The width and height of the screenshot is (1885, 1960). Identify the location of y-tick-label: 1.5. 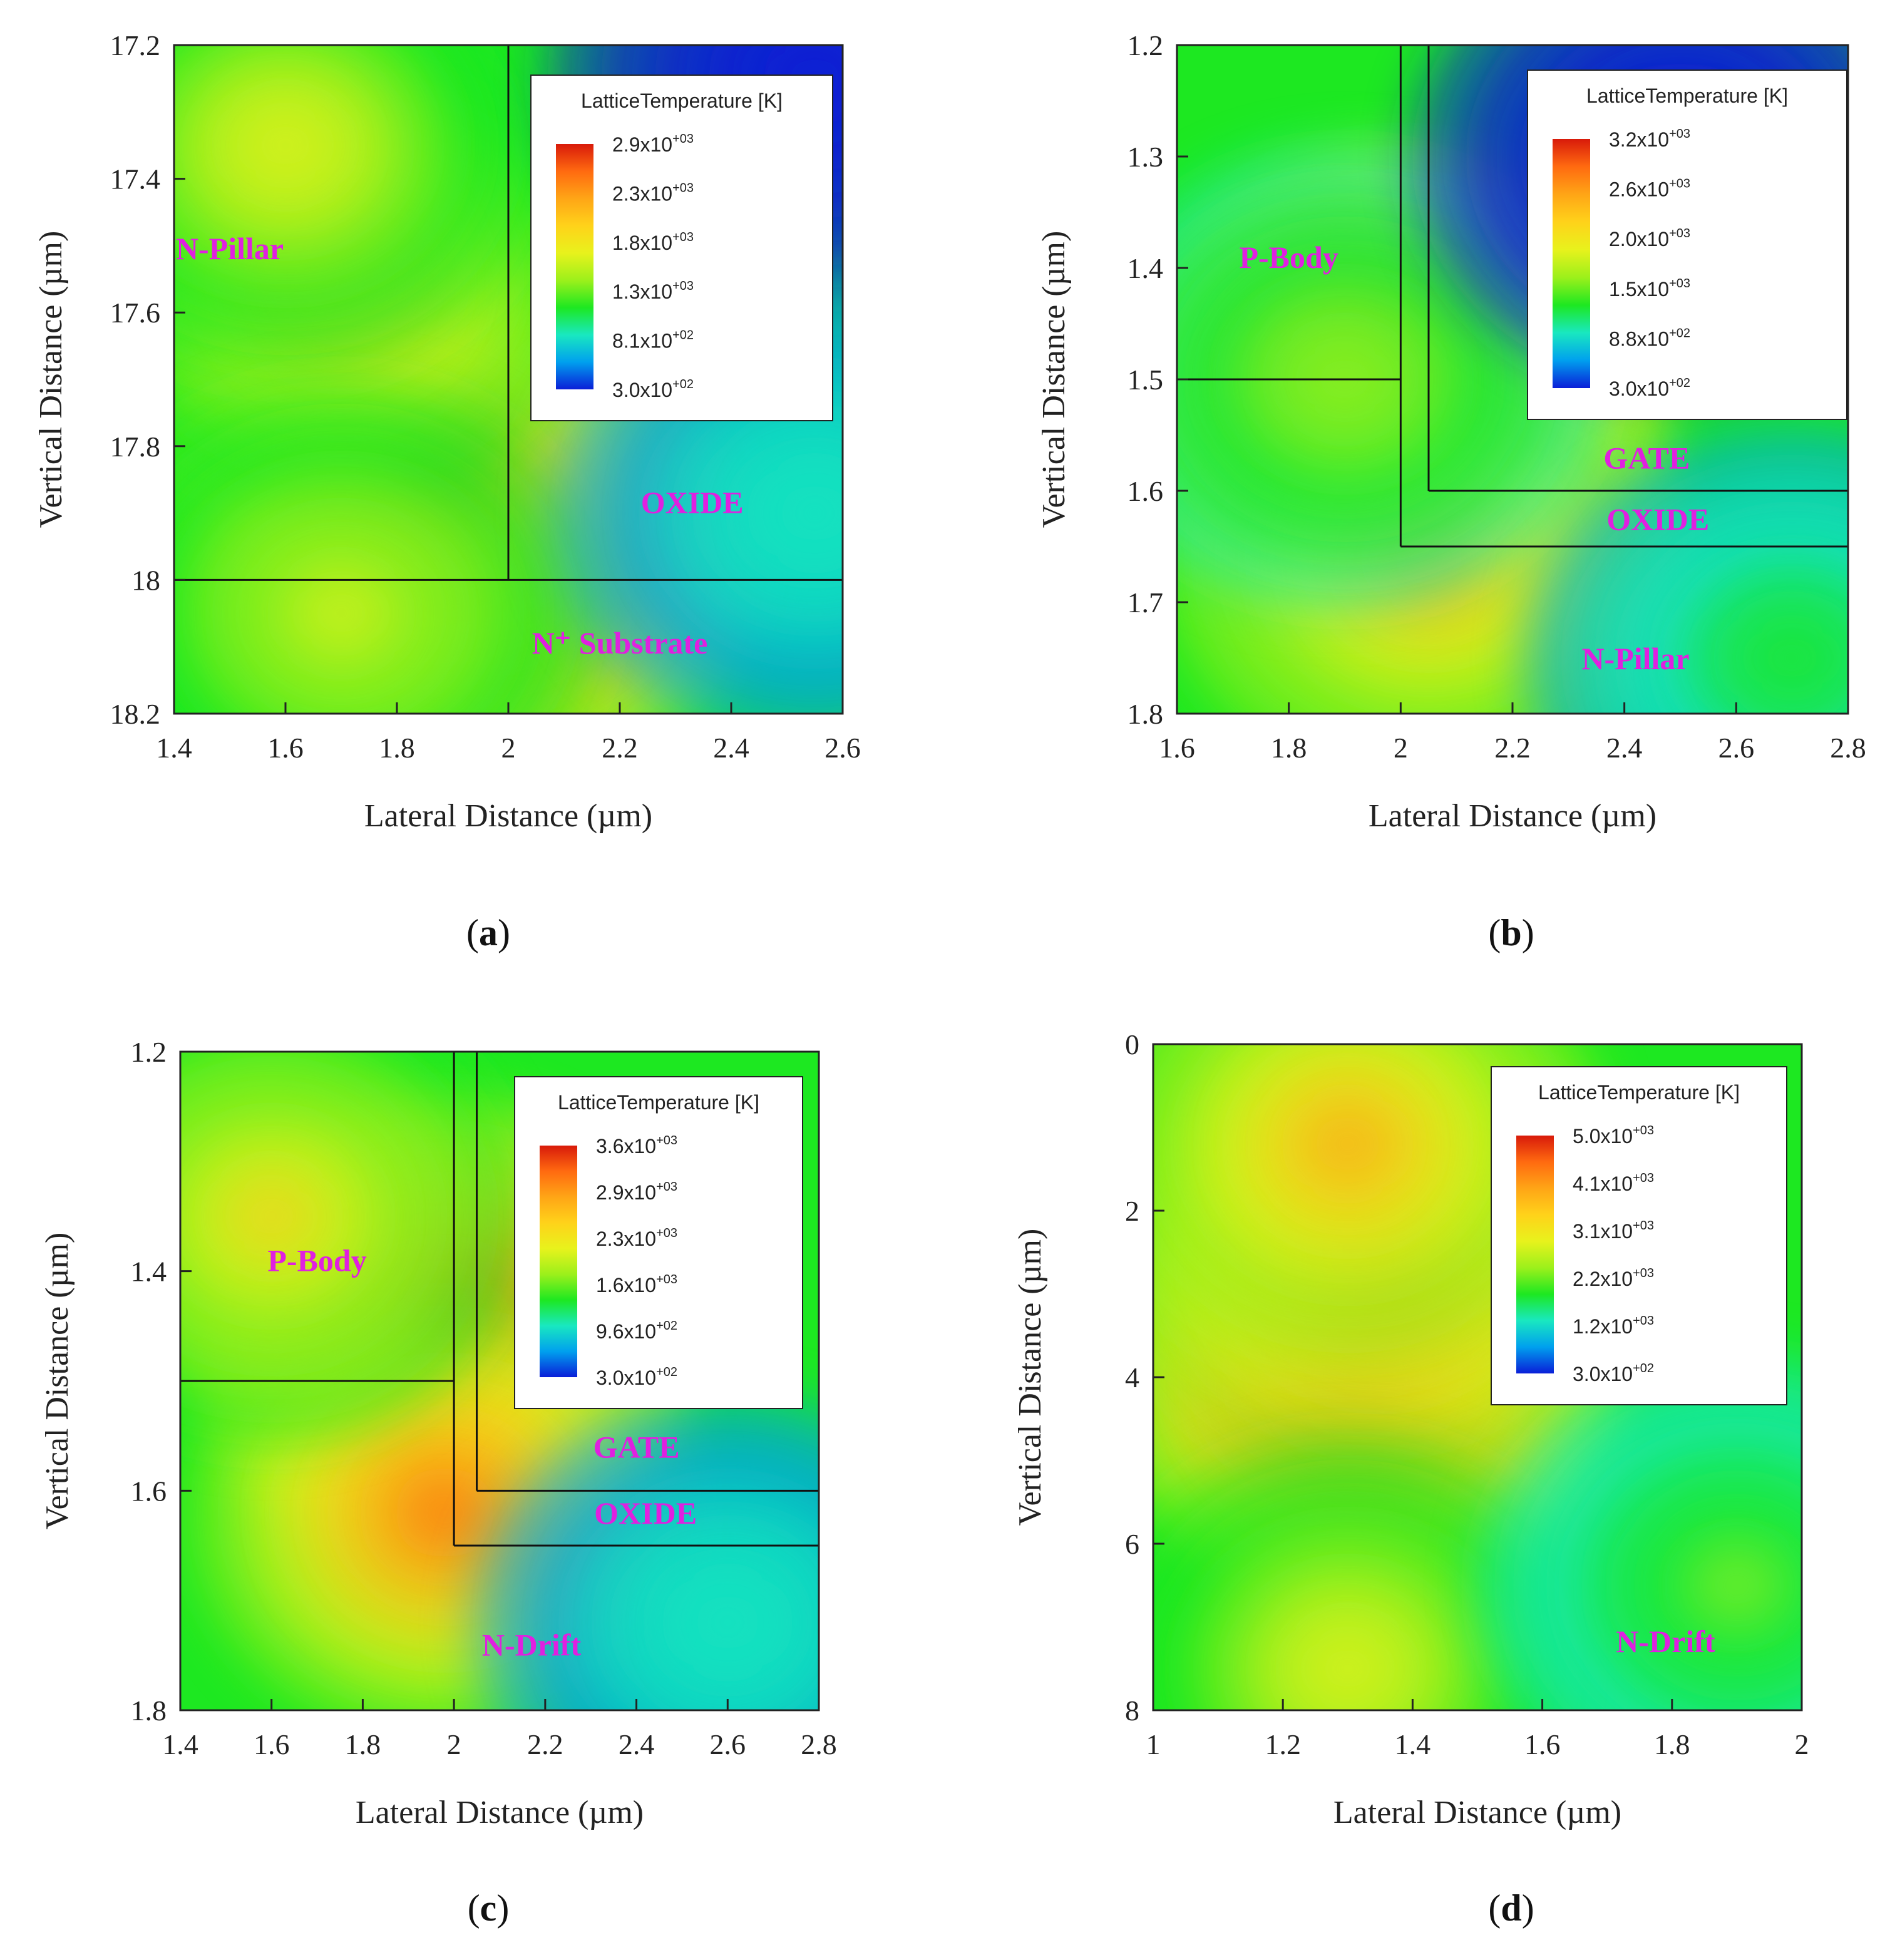
(1145, 380).